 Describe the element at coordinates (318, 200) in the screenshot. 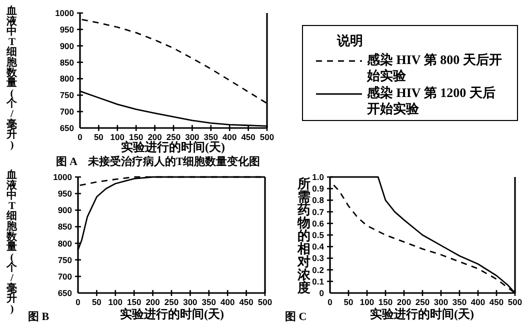

I see `y-tick-label: 0.8` at that location.